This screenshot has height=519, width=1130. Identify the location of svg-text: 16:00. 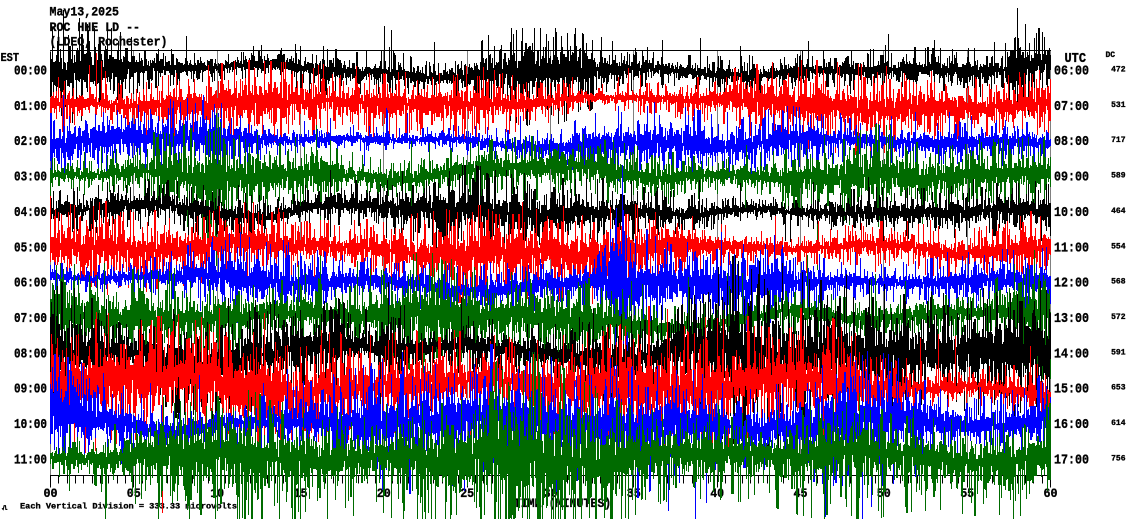
(1071, 425).